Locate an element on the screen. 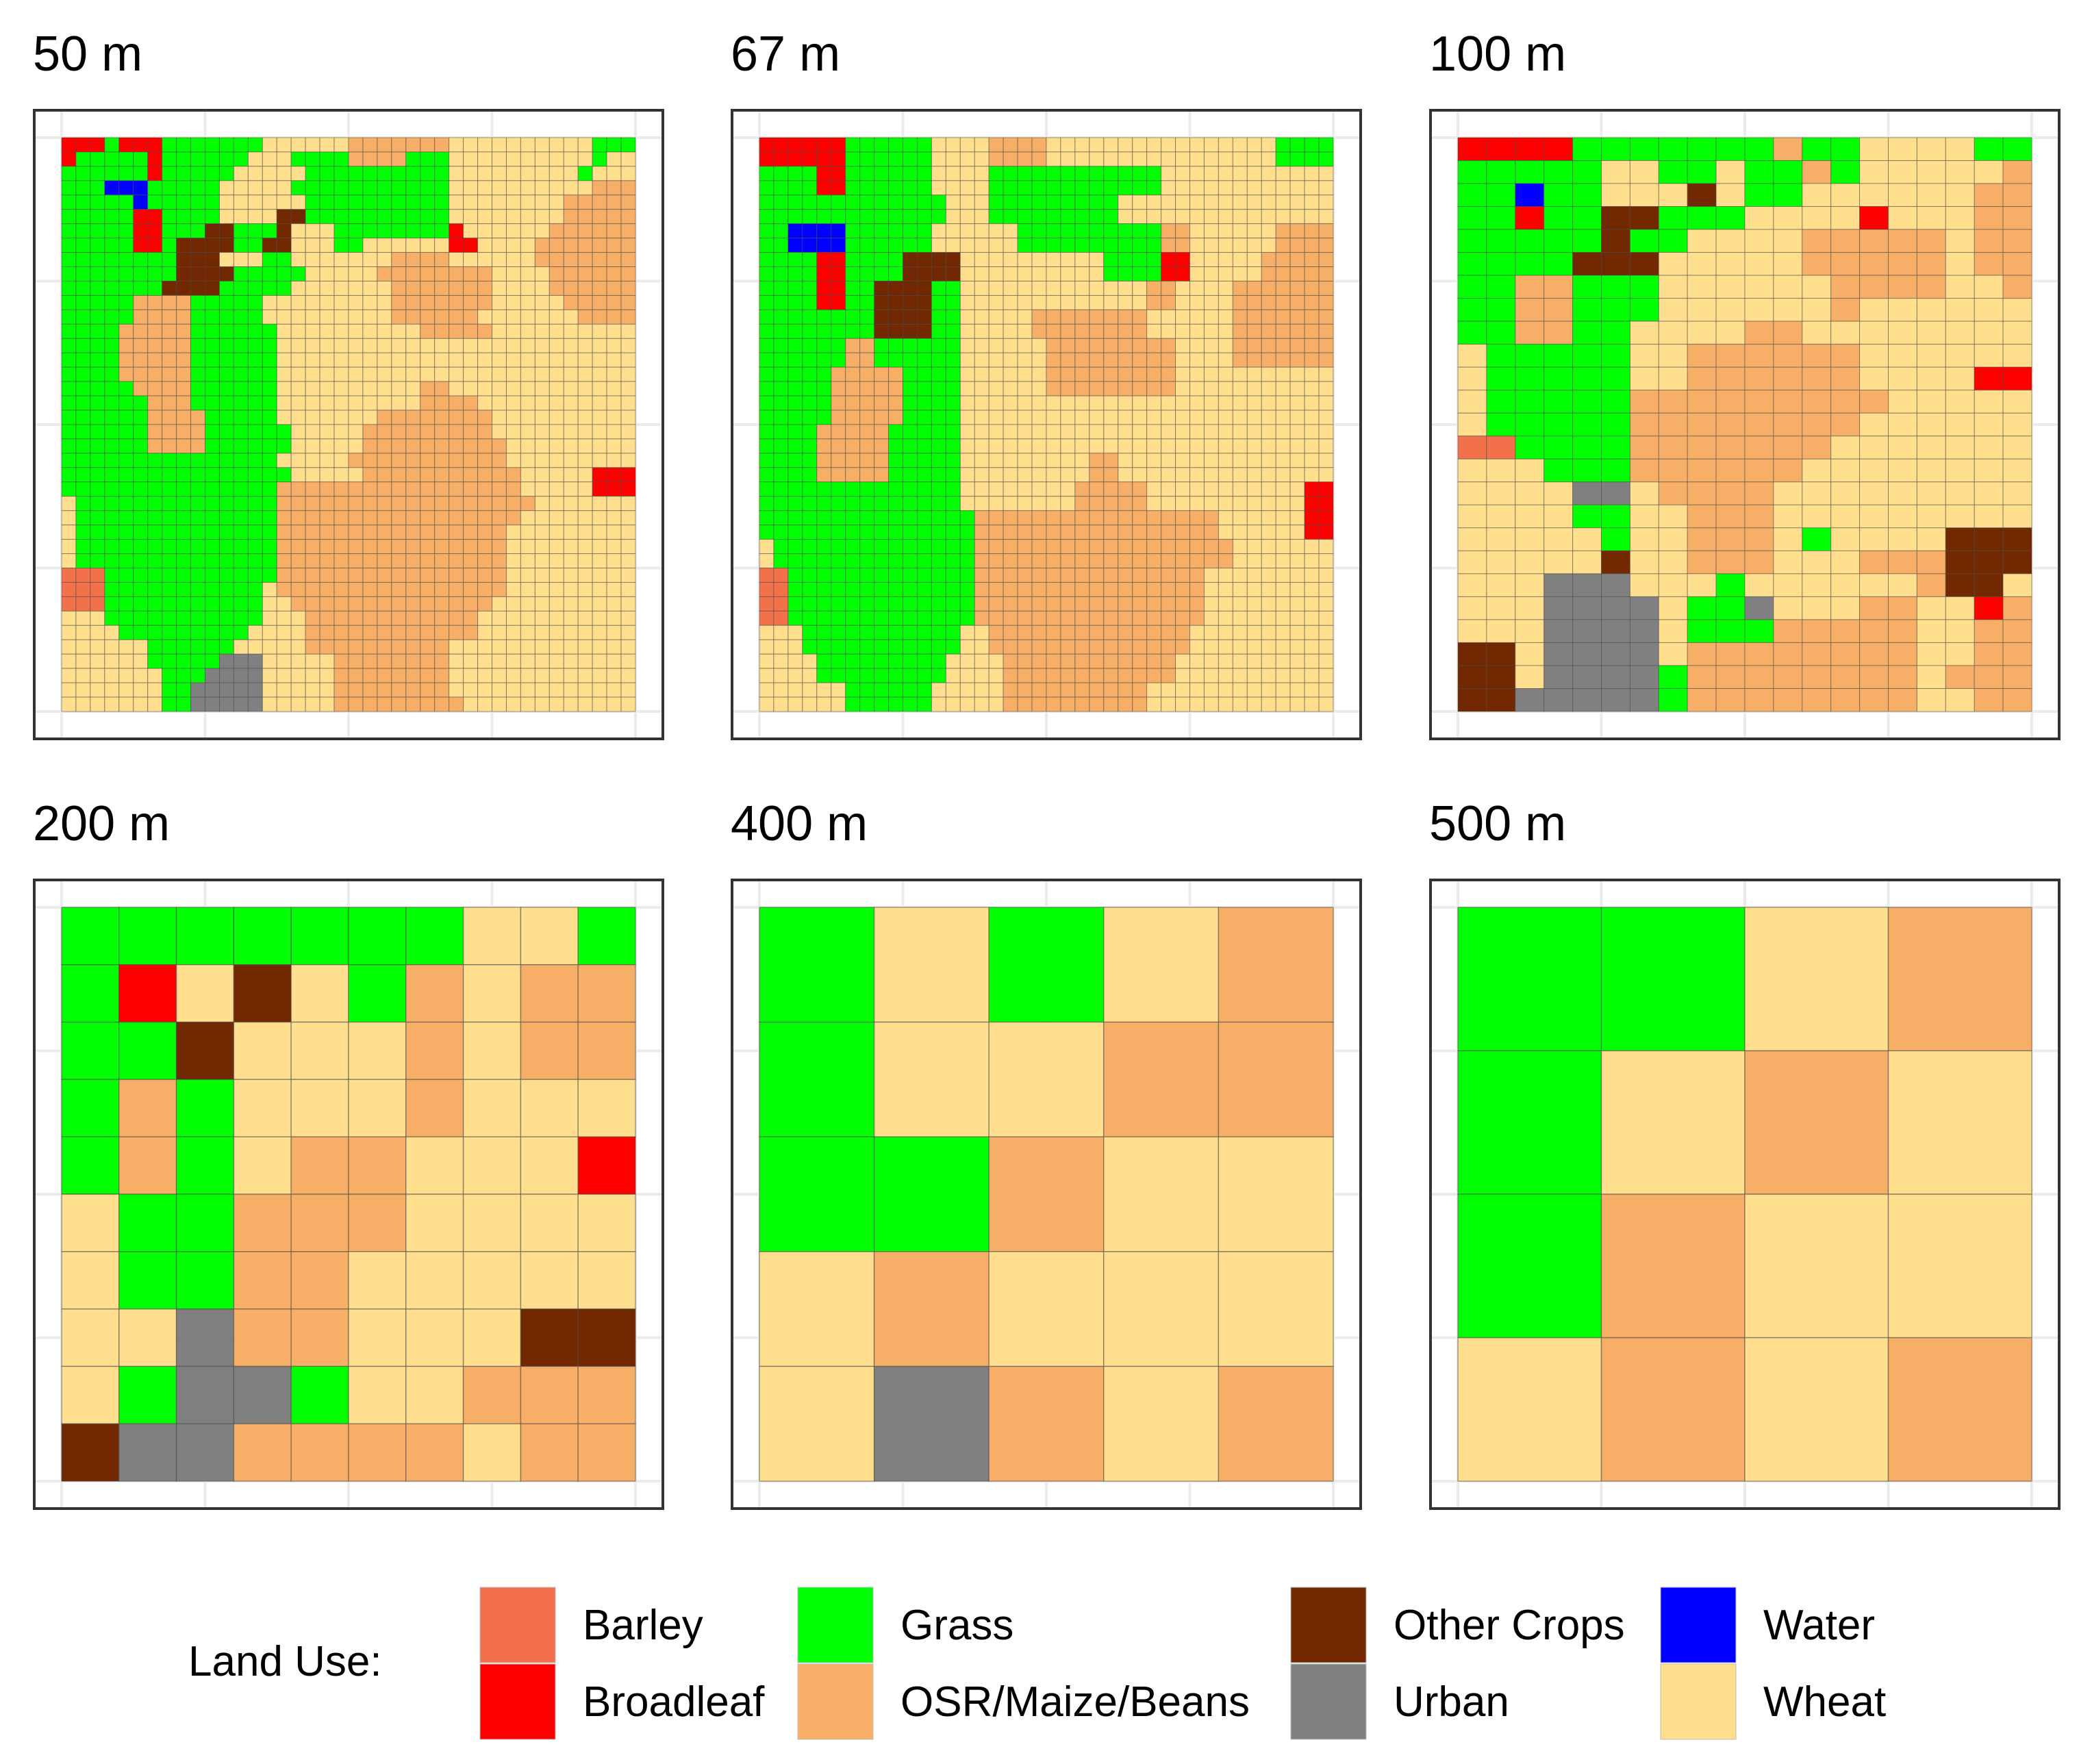 This screenshot has width=2079, height=1764. panel: 67 m is located at coordinates (1046, 383).